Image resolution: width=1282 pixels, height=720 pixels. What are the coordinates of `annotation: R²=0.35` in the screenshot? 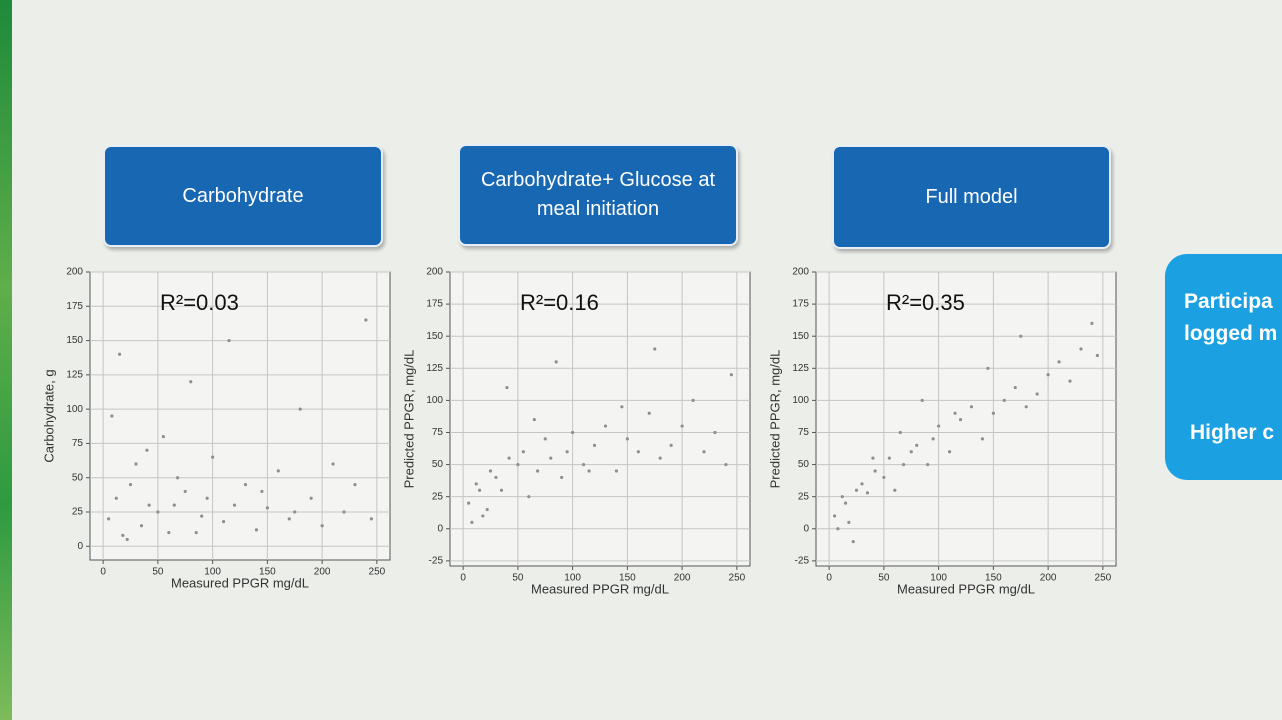 It's located at (925, 302).